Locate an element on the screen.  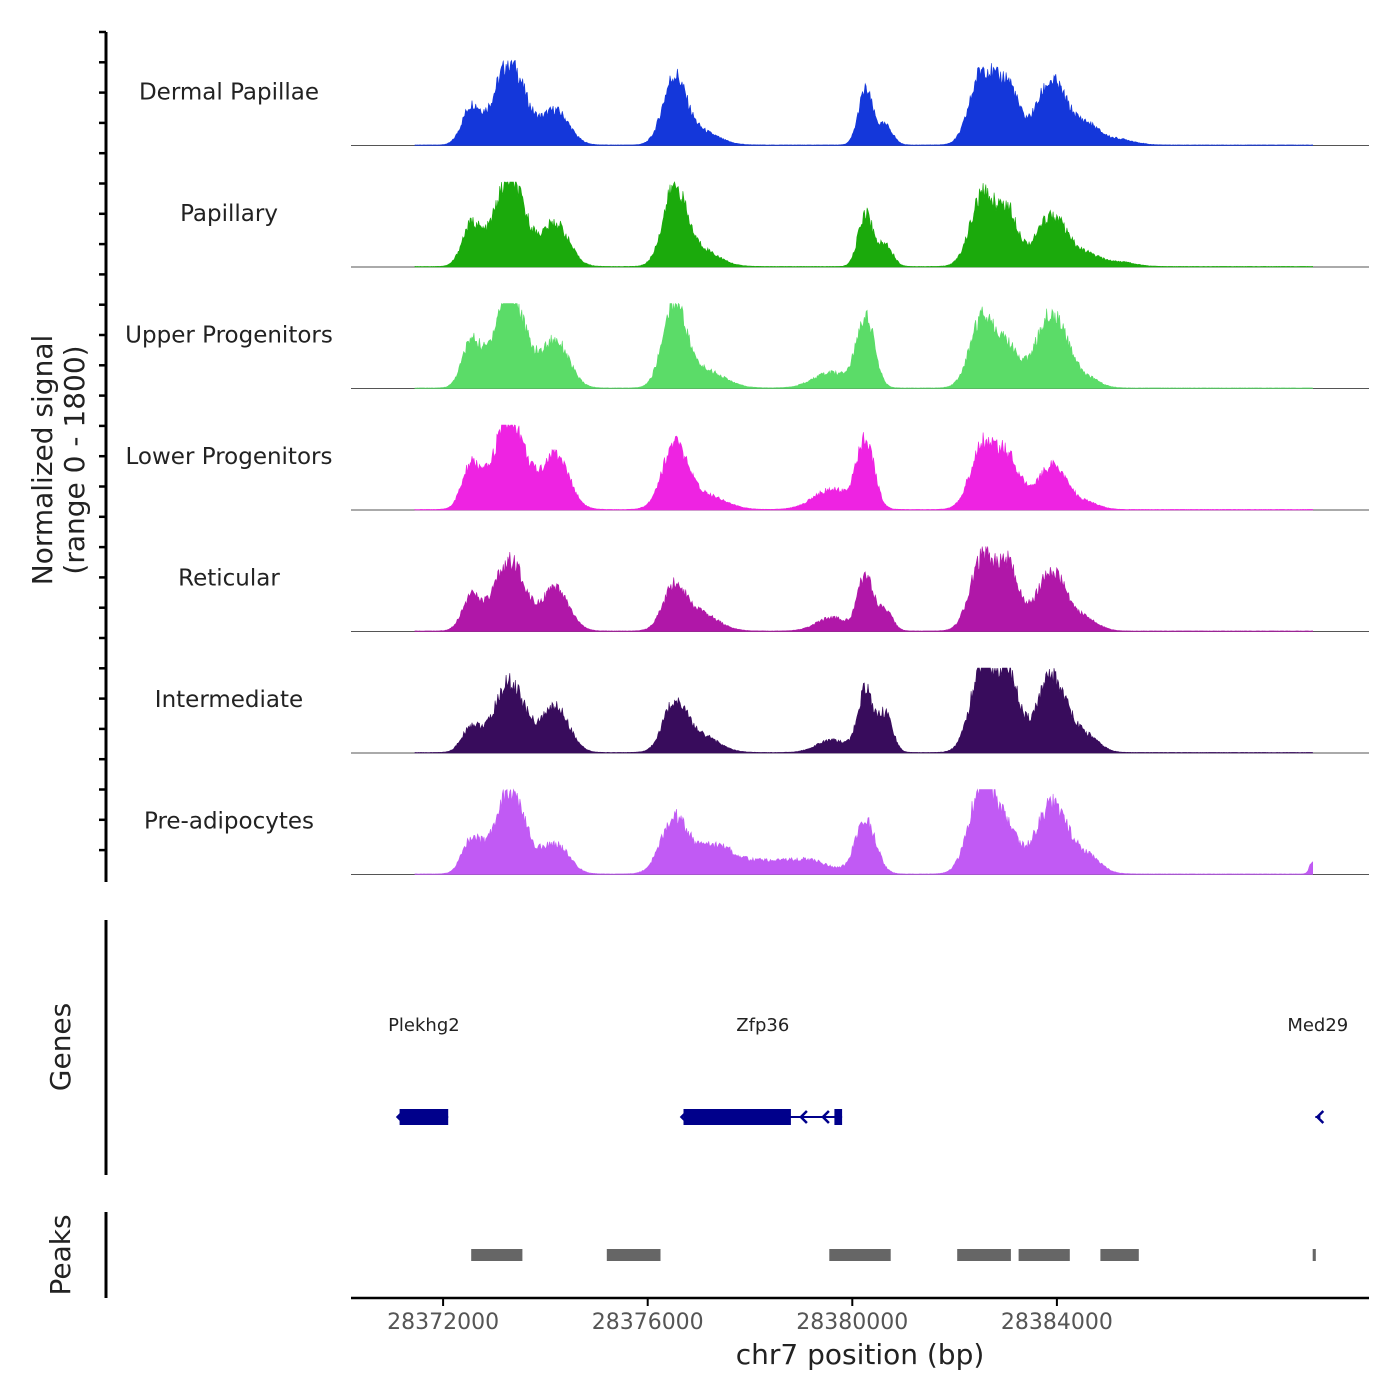
signal-axis-label-line1: Normalized signal is located at coordinates (42, 460).